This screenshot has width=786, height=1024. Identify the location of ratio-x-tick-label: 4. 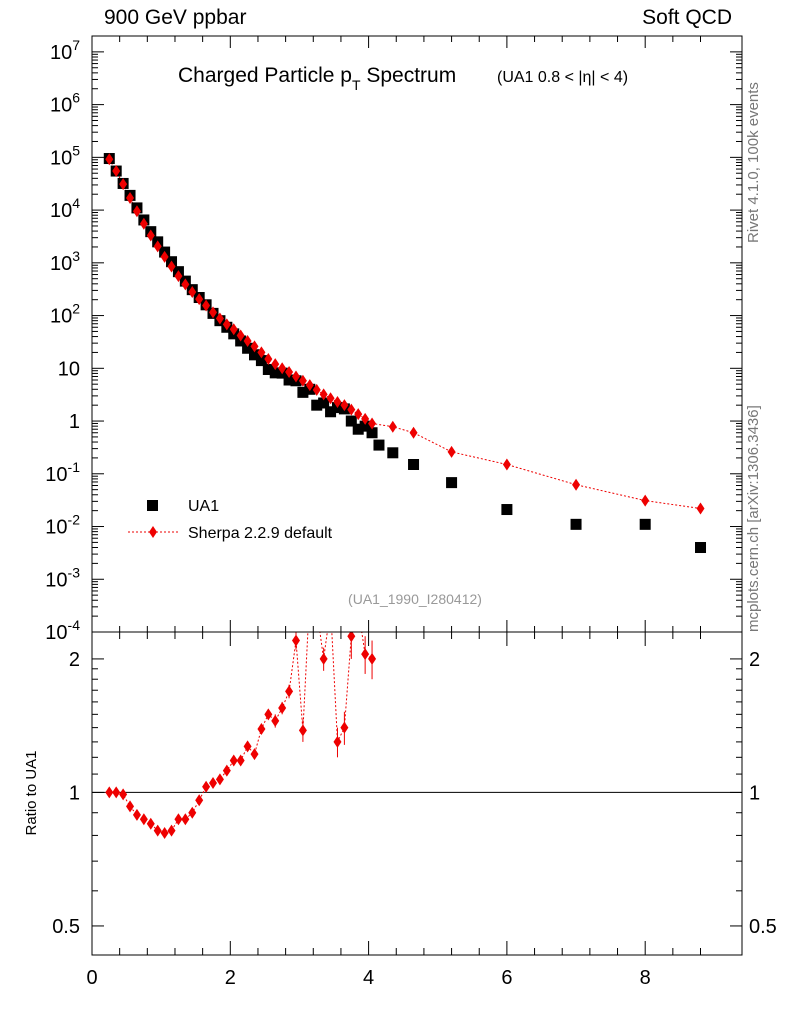
(368, 978).